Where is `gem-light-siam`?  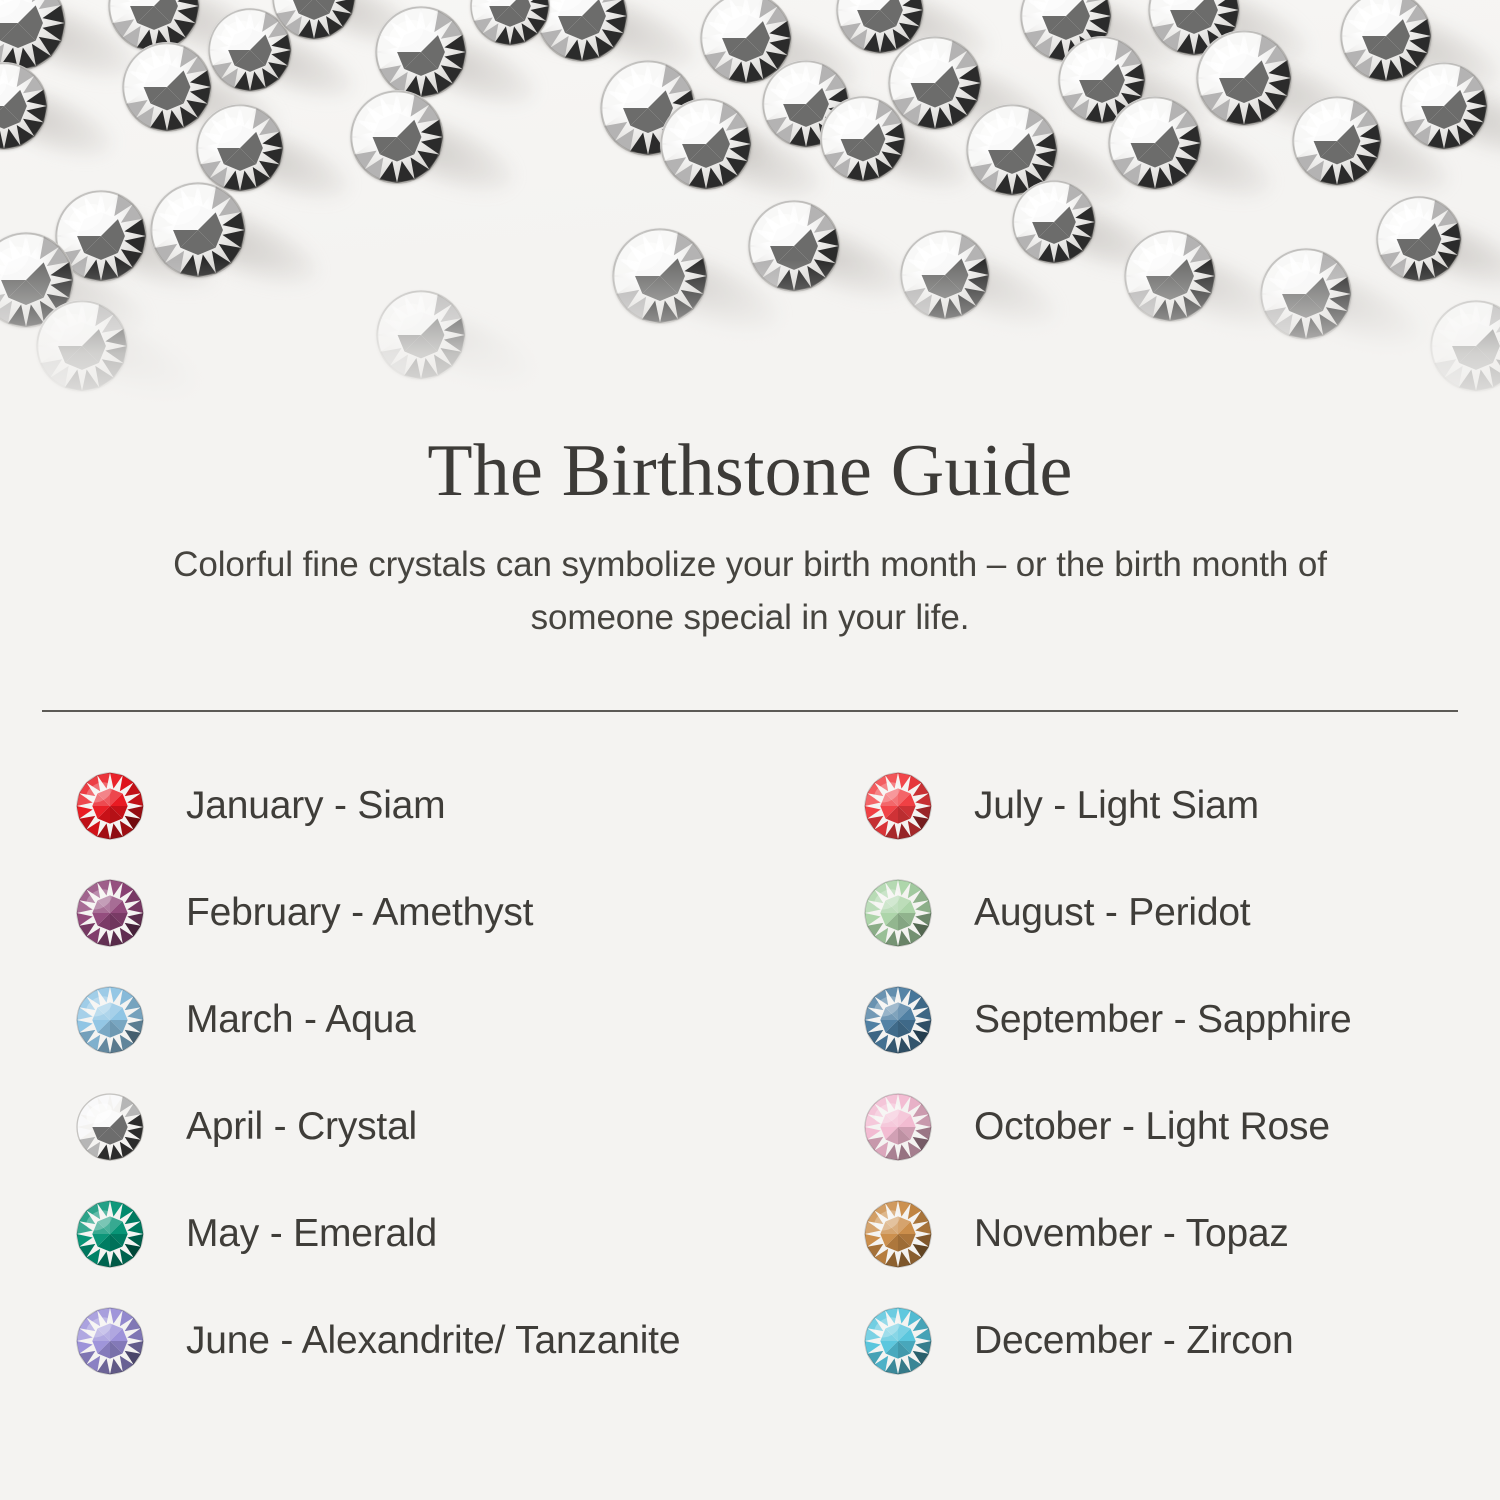
gem-light-siam is located at coordinates (898, 805).